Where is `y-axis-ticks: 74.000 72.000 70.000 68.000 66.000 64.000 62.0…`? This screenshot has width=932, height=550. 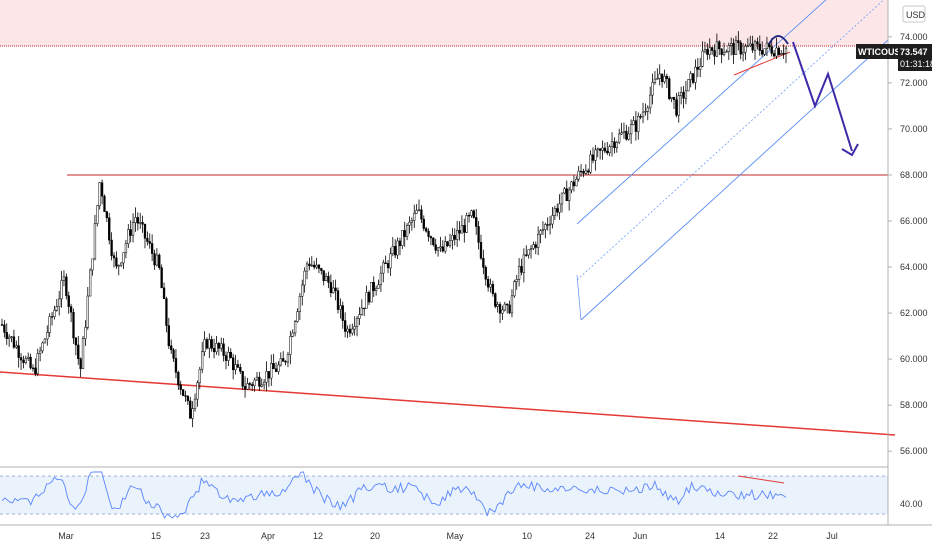
y-axis-ticks: 74.000 72.000 70.000 68.000 66.000 64.000 62.0… is located at coordinates (908, 244).